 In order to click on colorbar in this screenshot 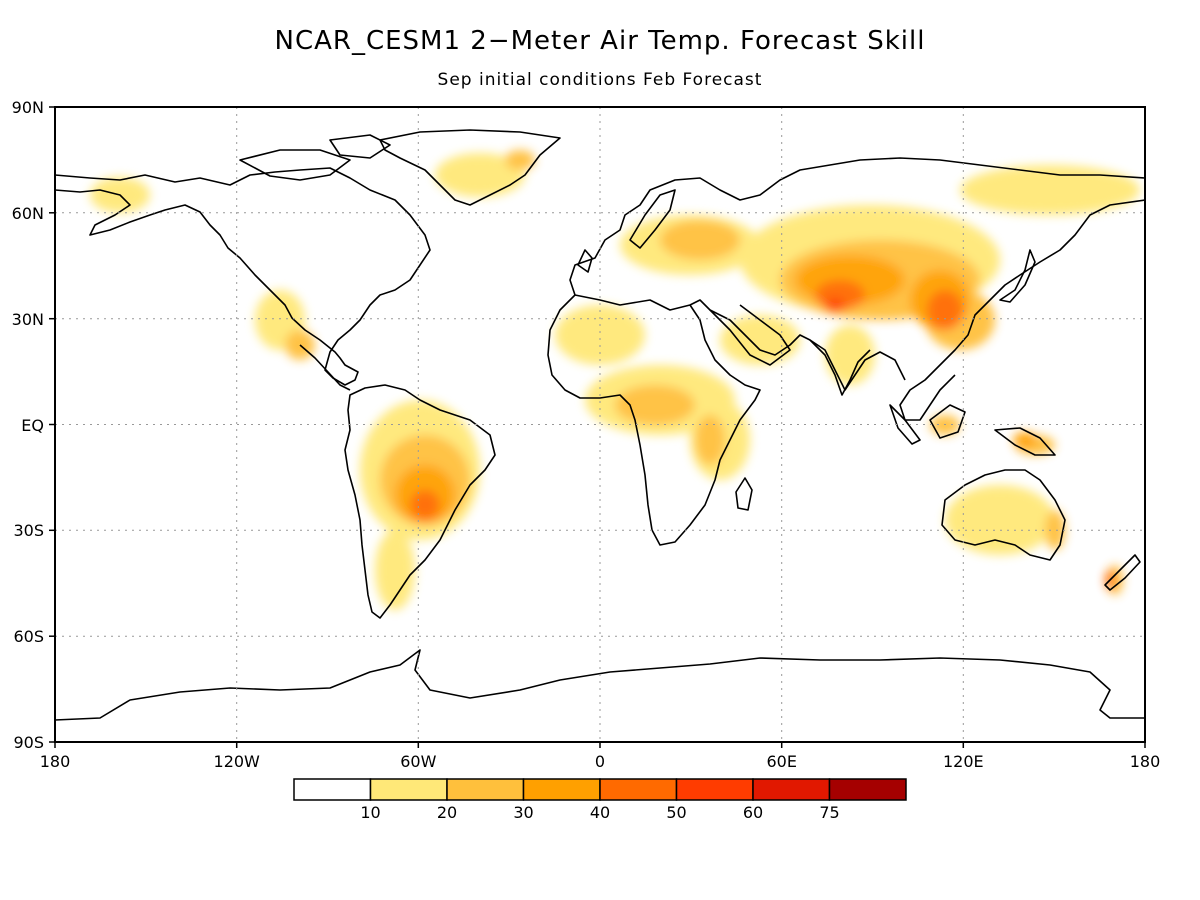, I will do `click(600, 789)`.